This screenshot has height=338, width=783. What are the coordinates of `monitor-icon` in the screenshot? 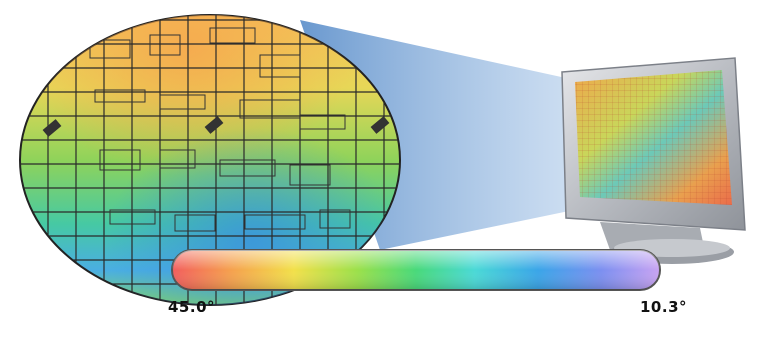 It's located at (653, 160).